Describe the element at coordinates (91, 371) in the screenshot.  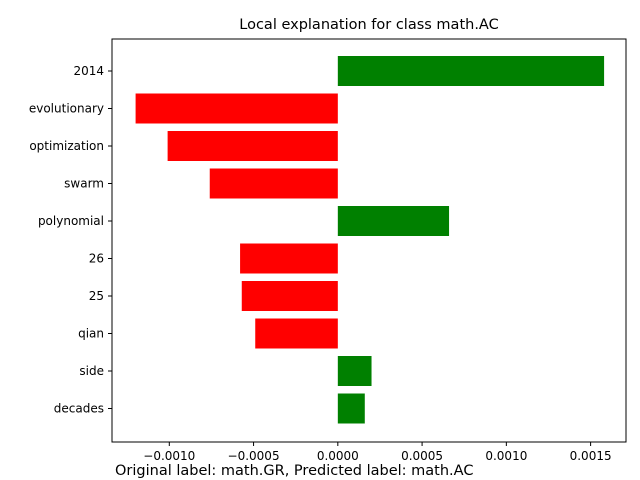
I see `y-tick-label: side` at that location.